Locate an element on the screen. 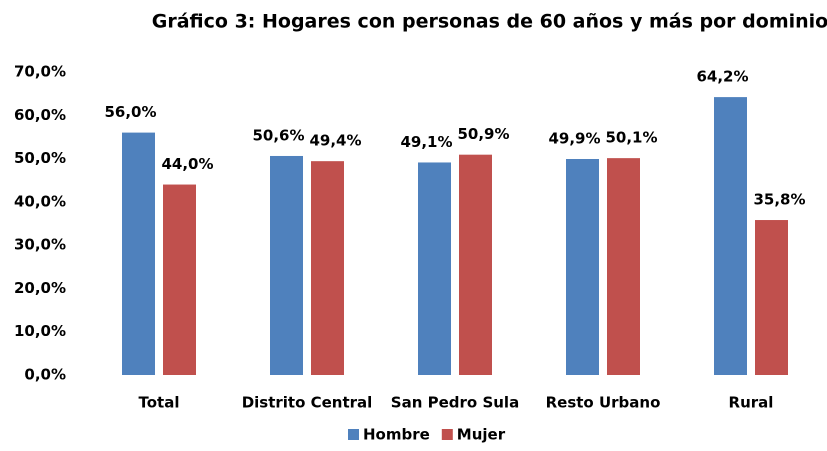 The height and width of the screenshot is (451, 827). data-label: 50,1% is located at coordinates (631, 138).